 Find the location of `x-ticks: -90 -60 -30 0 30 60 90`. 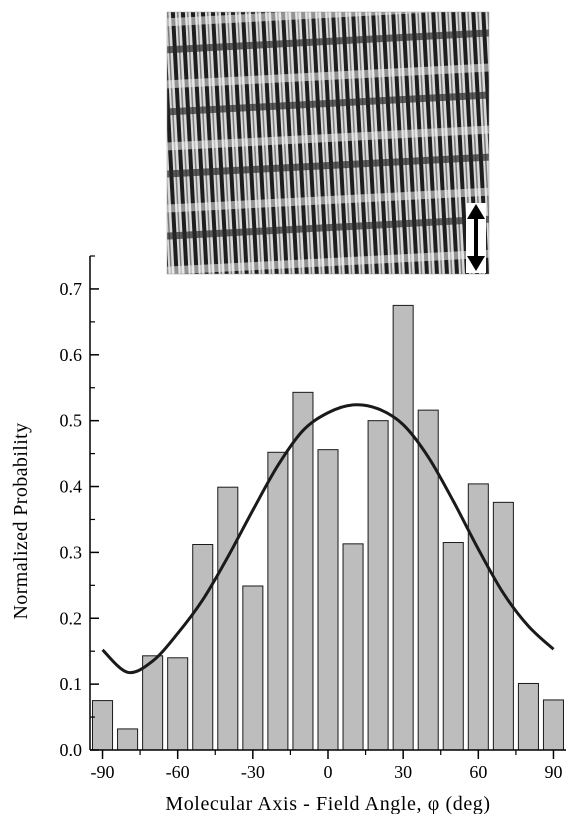

x-ticks: -90 -60 -30 0 30 60 90 is located at coordinates (326, 766).